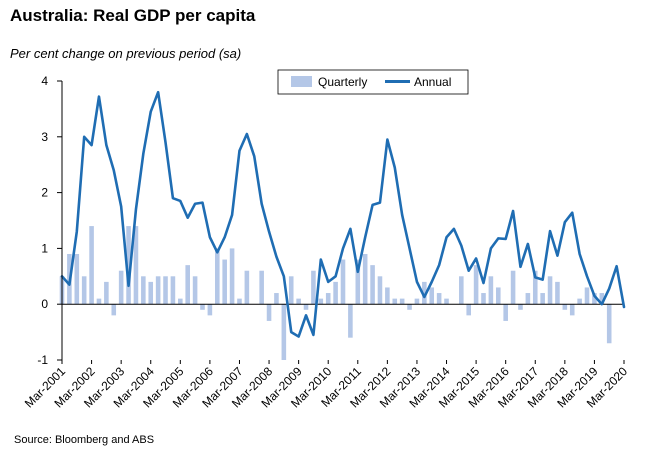 This screenshot has width=650, height=455. Describe the element at coordinates (44, 81) in the screenshot. I see `y-tick-label: 4` at that location.